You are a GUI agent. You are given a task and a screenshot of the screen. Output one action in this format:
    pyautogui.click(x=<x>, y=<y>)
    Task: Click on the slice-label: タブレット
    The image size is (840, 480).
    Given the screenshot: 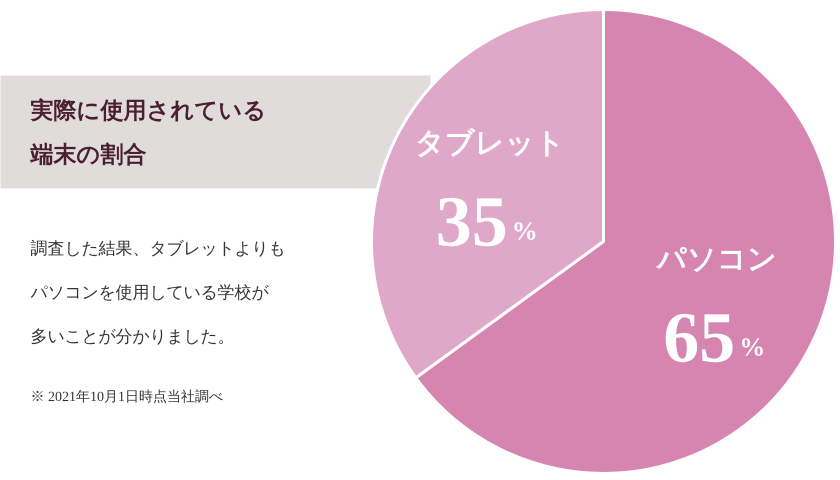 What is the action you would take?
    pyautogui.click(x=489, y=144)
    